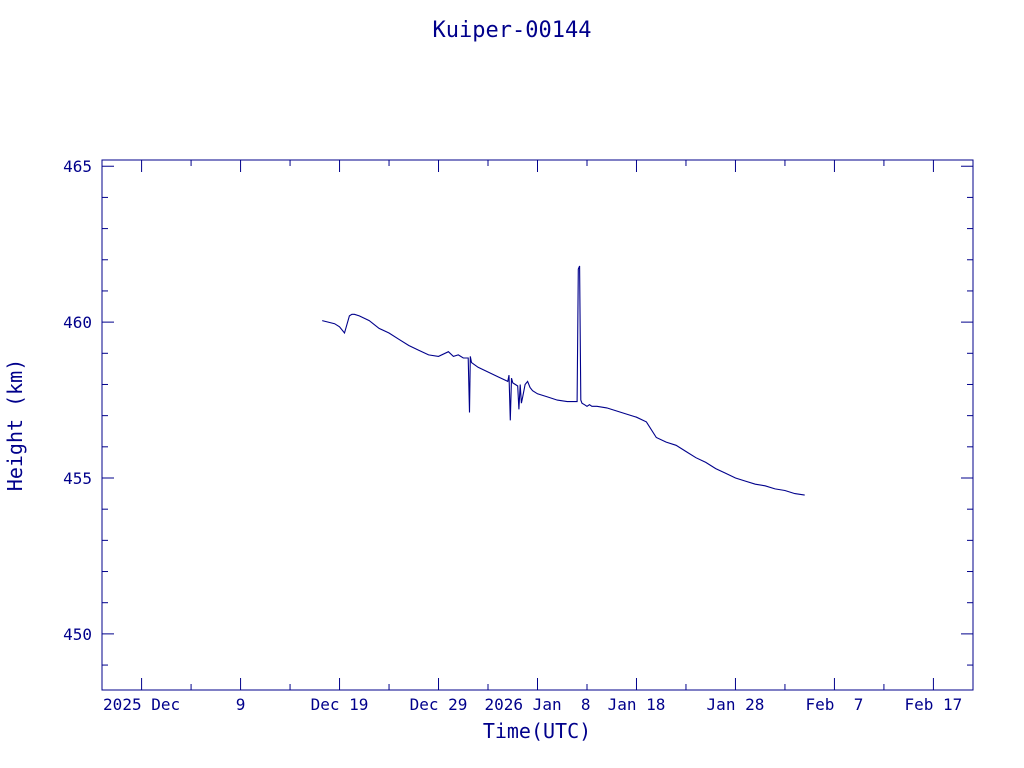 This screenshot has height=768, width=1024. Describe the element at coordinates (512, 30) in the screenshot. I see `chart-title: Kuiper-00144` at that location.